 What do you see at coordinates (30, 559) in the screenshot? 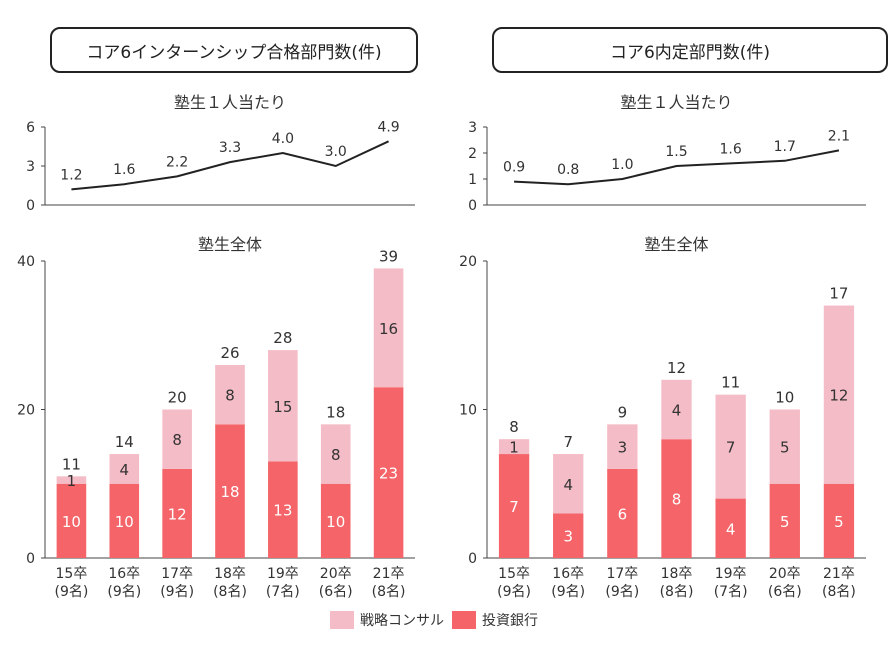
I see `left-bottom-y-tick-label: 0` at bounding box center [30, 559].